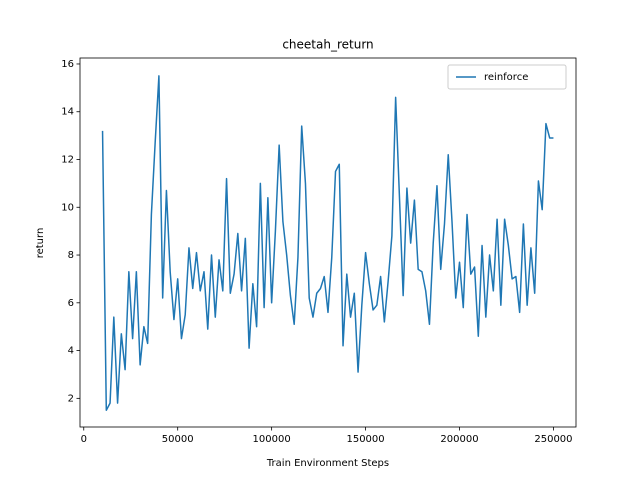 The image size is (640, 480). I want to click on y-tick-label: 12, so click(67, 160).